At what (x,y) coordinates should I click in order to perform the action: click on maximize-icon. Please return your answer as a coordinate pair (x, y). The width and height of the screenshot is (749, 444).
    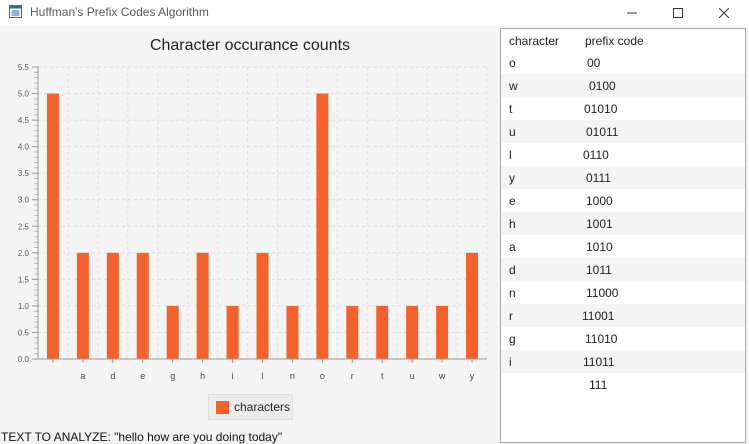
    Looking at the image, I should click on (678, 13).